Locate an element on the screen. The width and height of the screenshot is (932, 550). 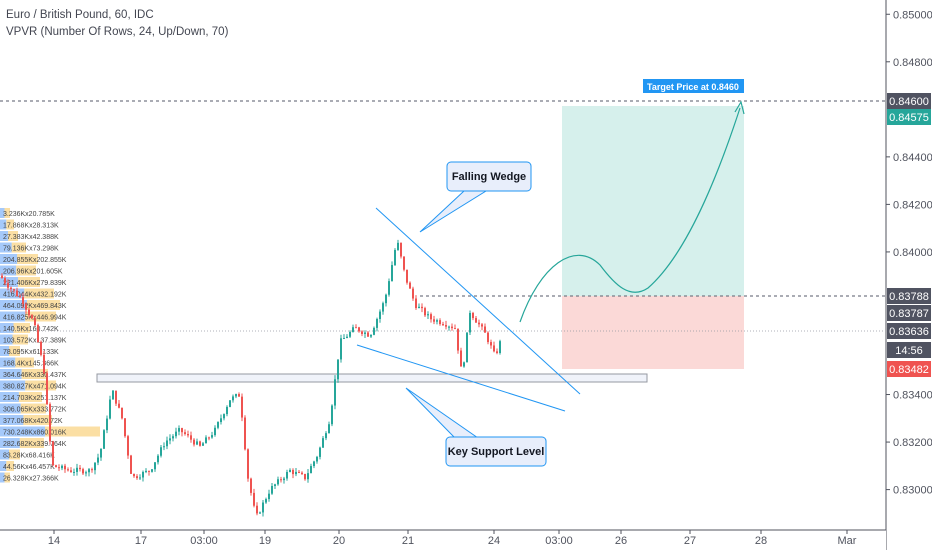
wedge-upper-line is located at coordinates (478, 301).